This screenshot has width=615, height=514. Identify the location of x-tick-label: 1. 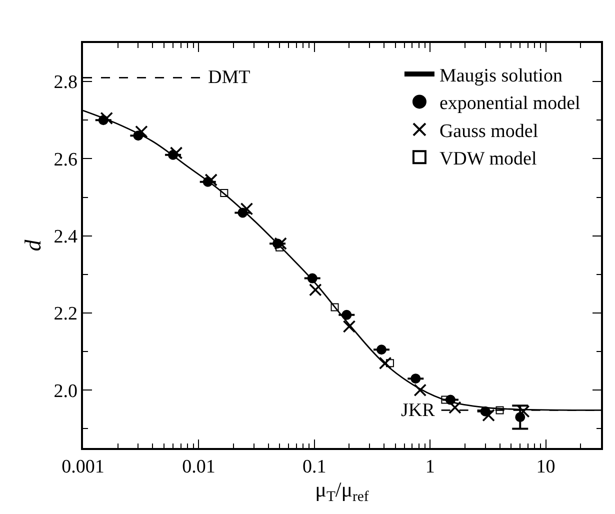
(430, 467).